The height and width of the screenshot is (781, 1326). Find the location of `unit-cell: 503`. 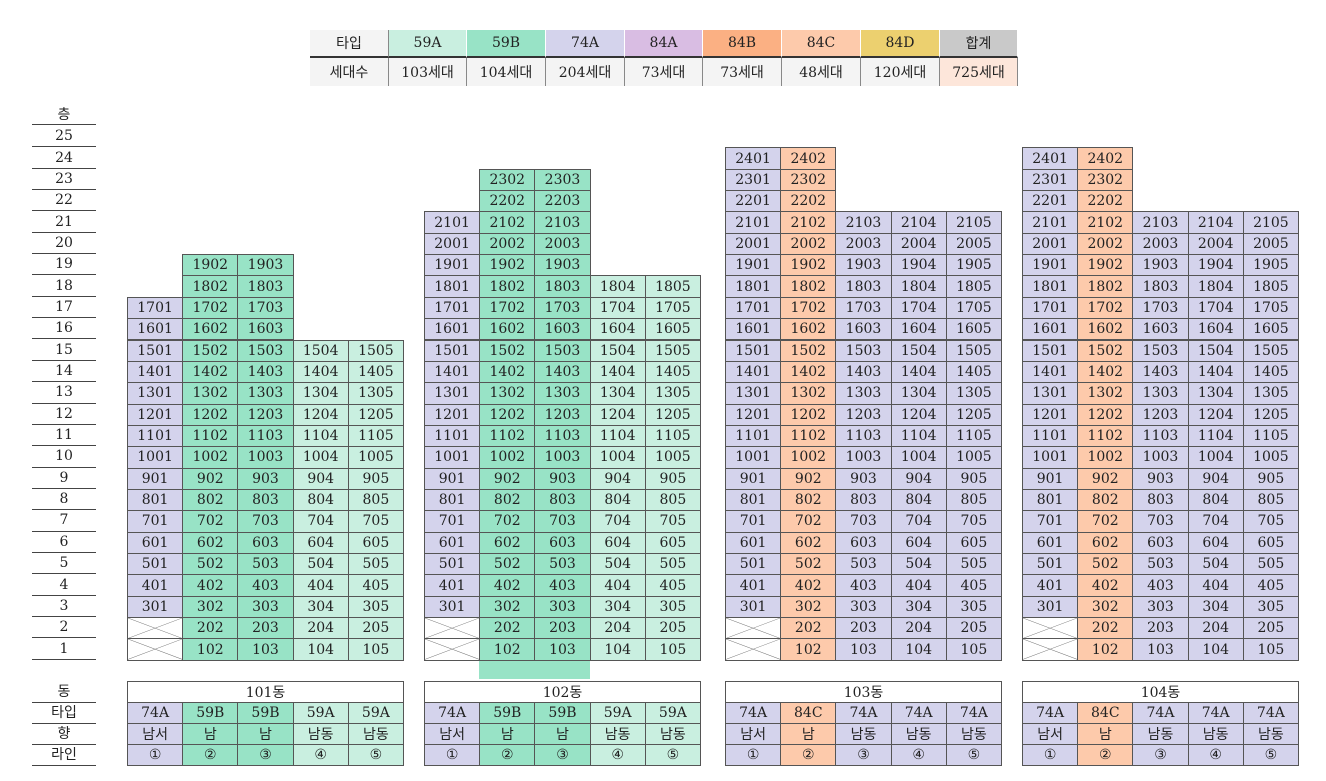

unit-cell: 503 is located at coordinates (863, 564).